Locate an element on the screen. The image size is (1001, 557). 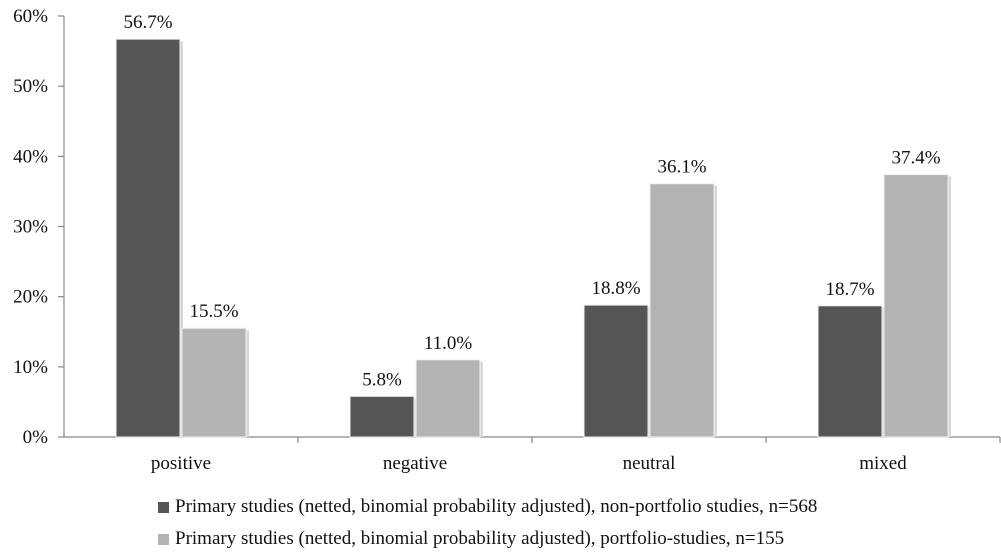
legend-swatch-portfolio is located at coordinates (163, 539).